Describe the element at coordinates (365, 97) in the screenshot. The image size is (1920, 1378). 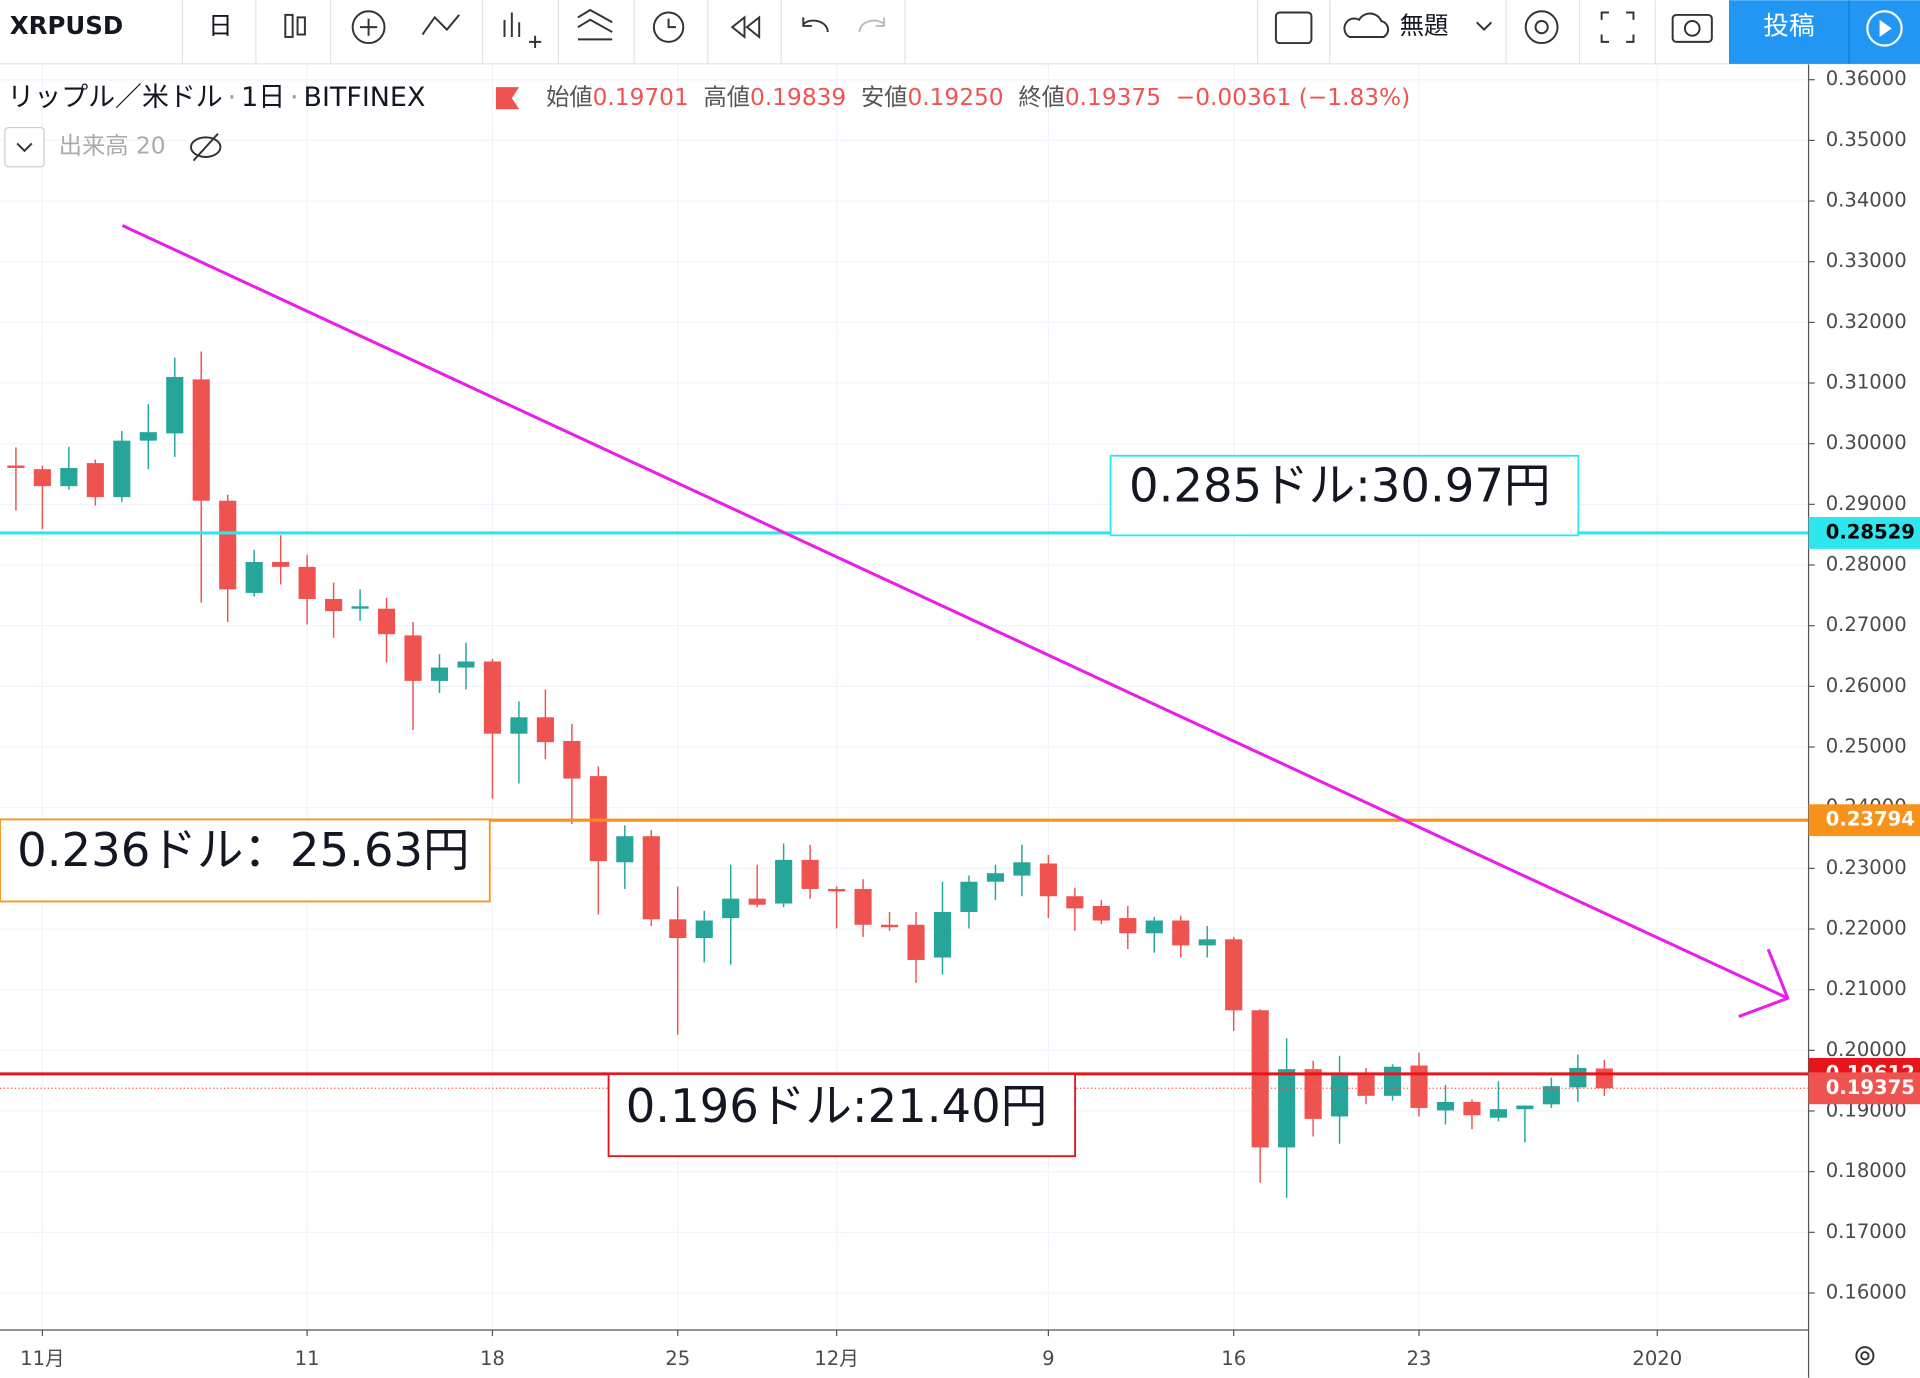
I see `exchange: BITFINEX` at that location.